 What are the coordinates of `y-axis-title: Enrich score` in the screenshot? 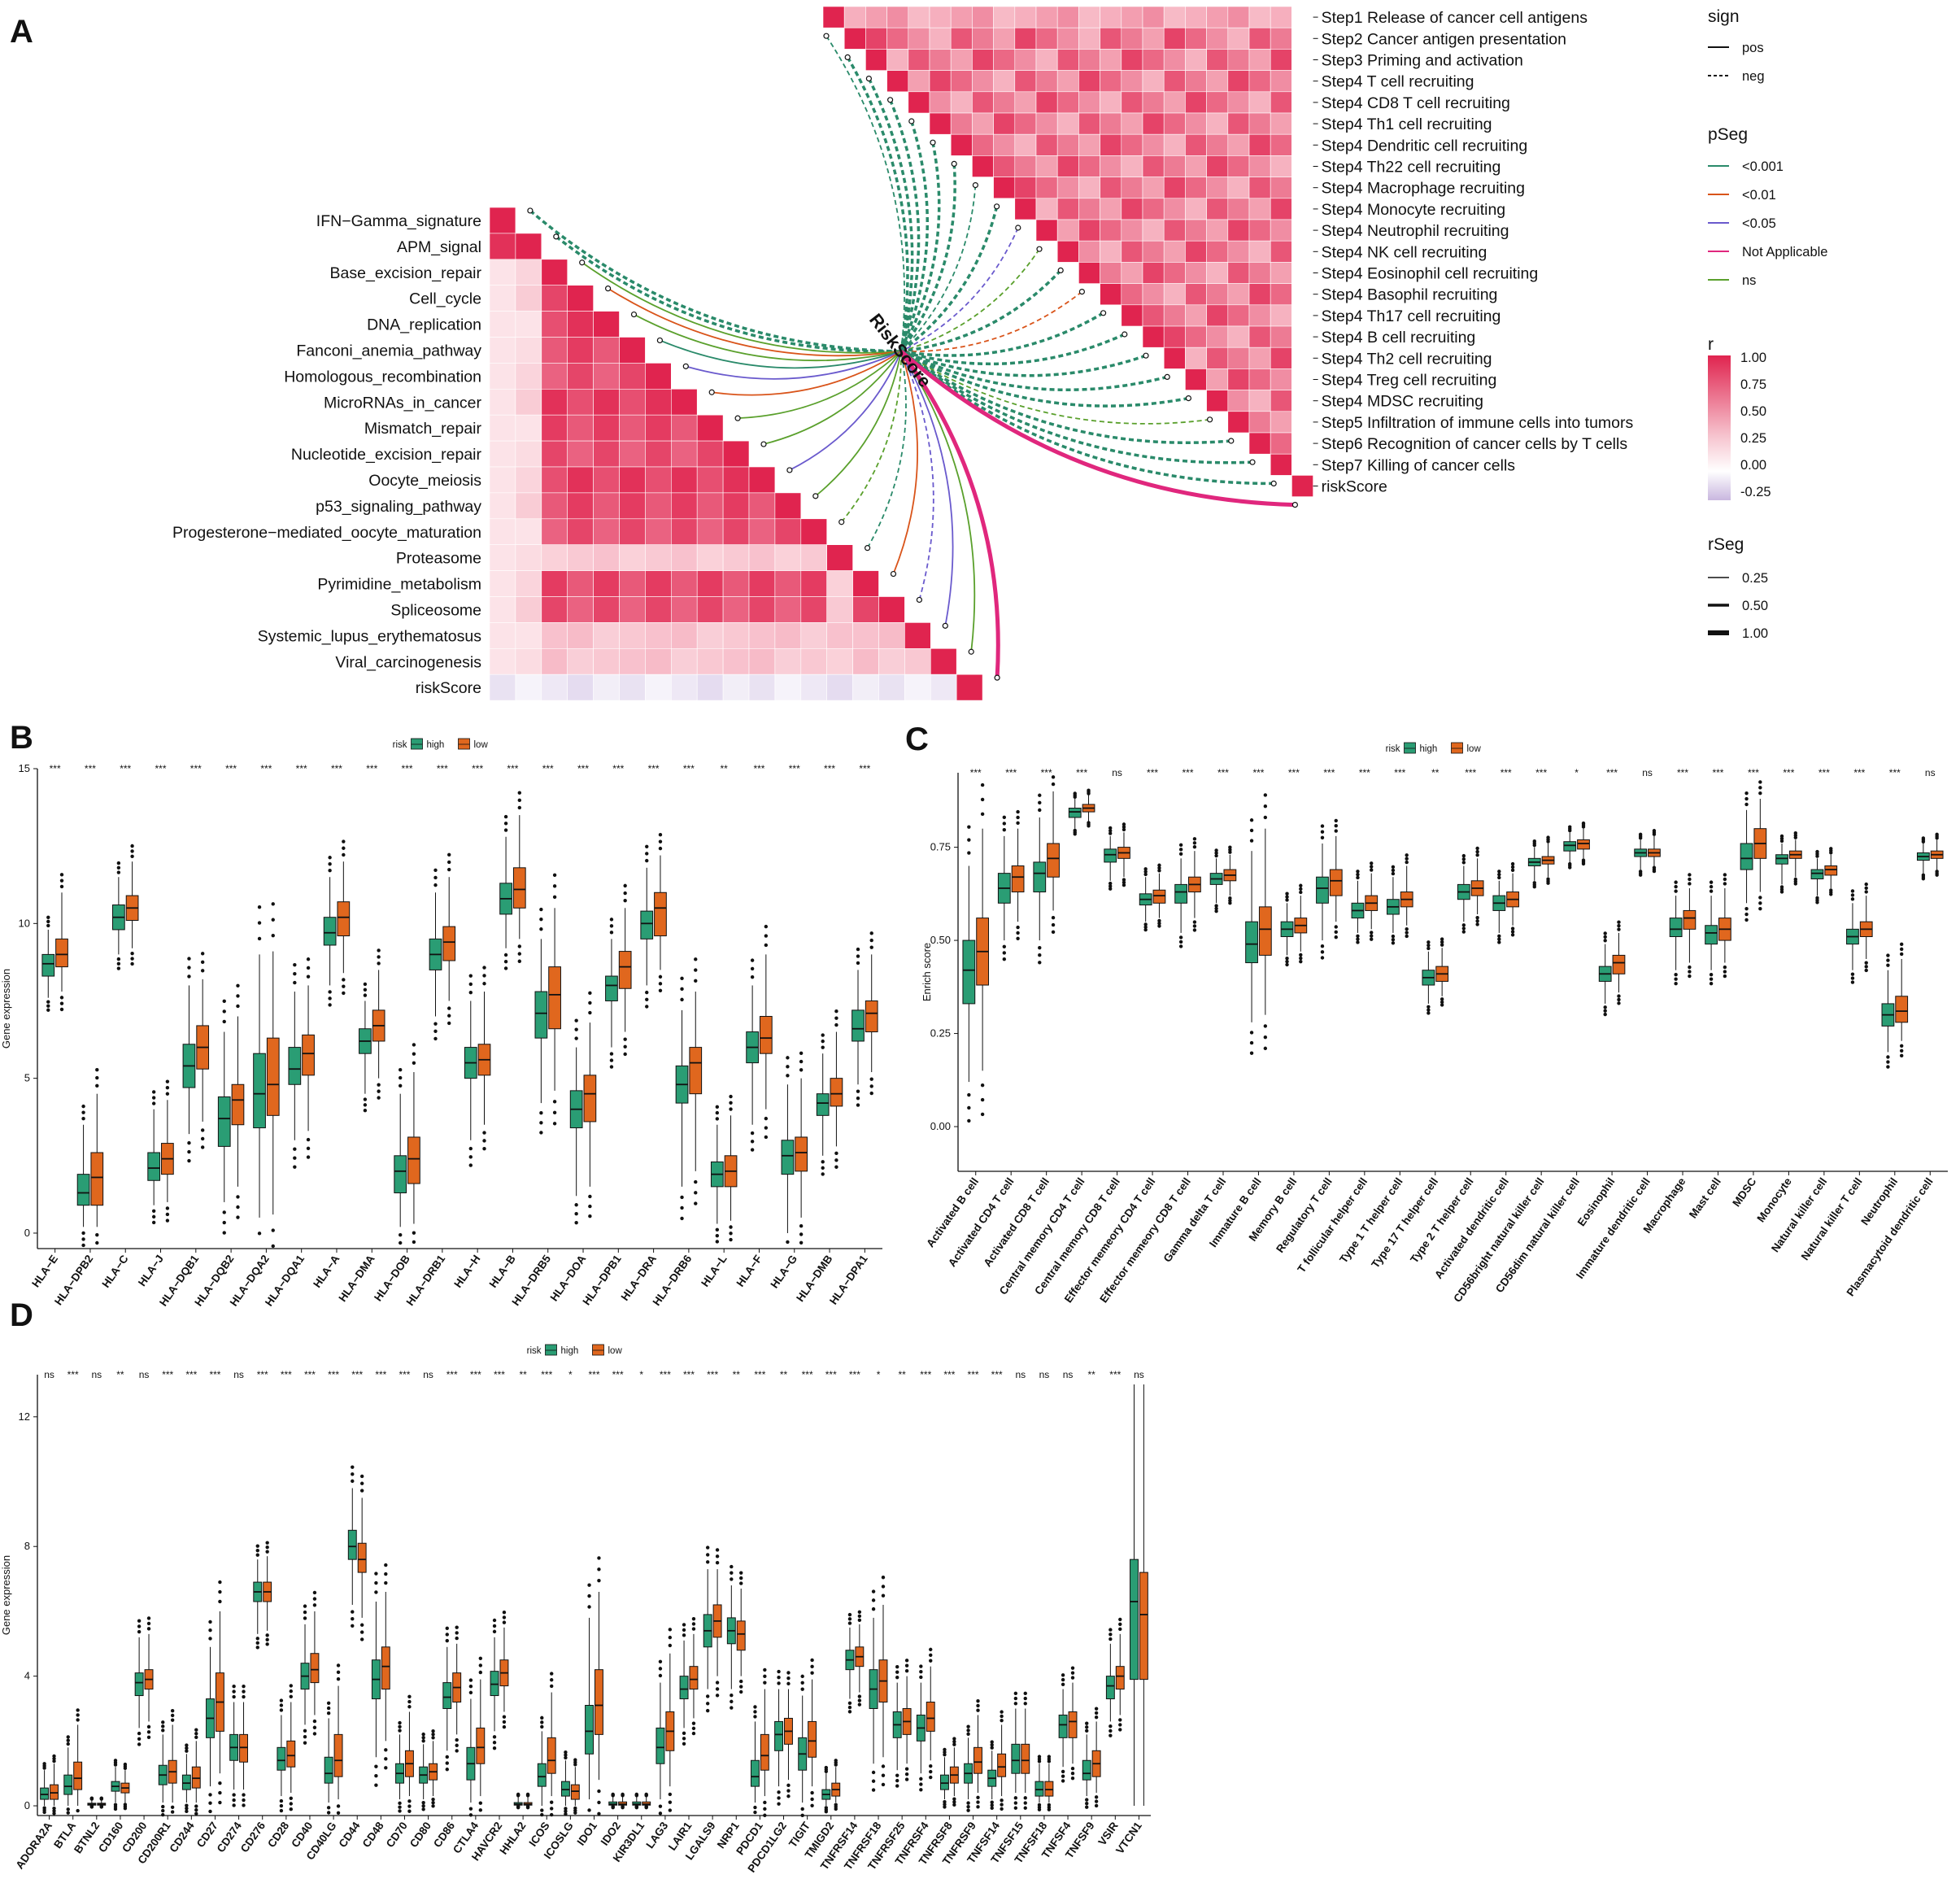 It's located at (927, 972).